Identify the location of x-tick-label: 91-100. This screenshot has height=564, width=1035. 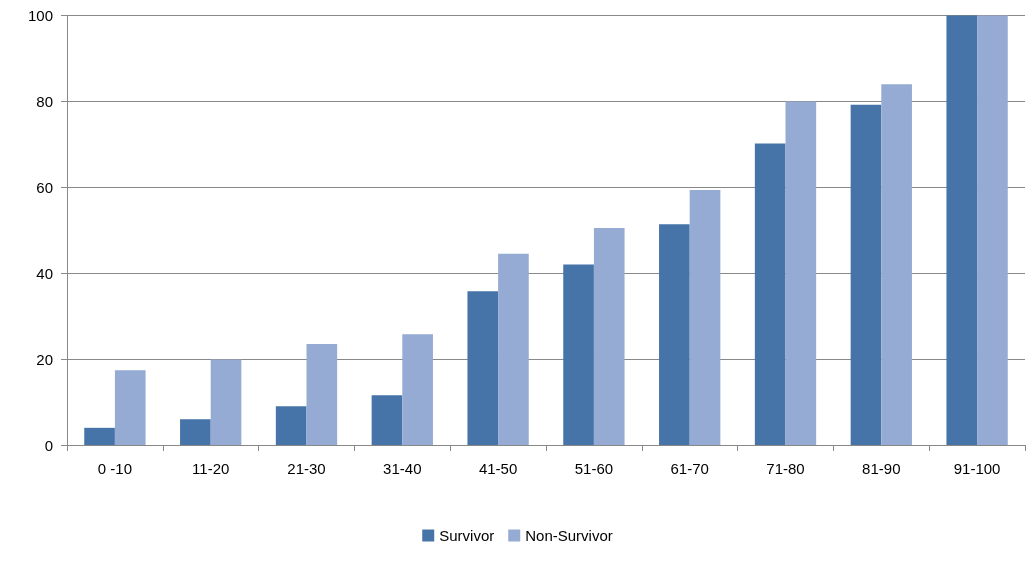
(977, 468).